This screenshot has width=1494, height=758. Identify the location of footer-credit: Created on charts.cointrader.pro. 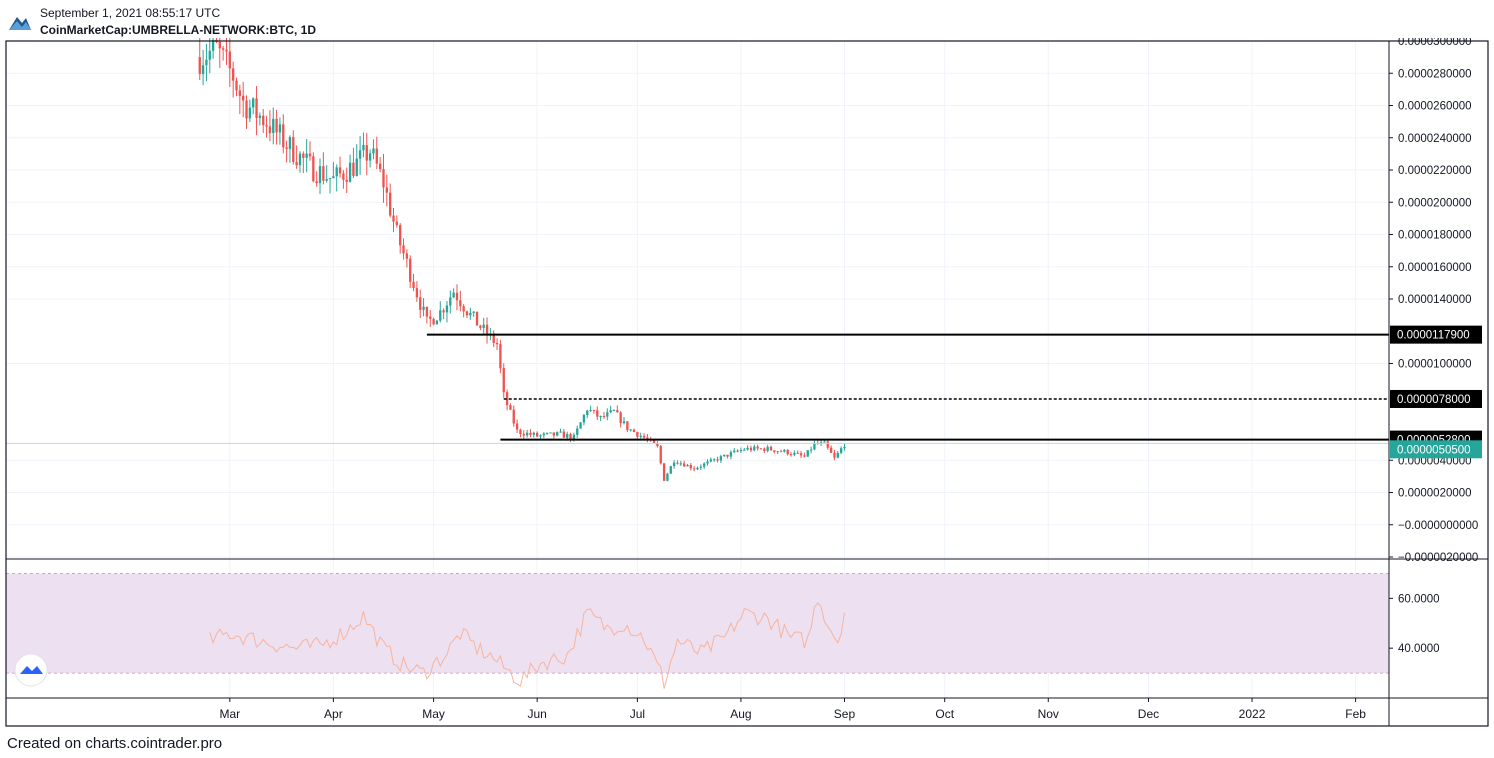
(115, 743).